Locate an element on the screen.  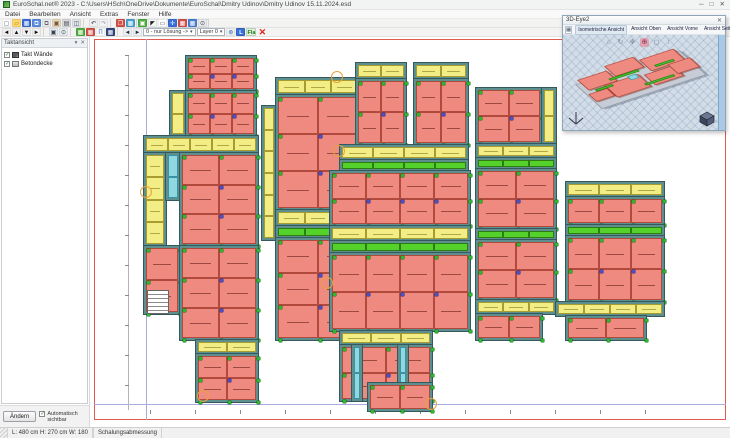
move-tool-icon: ✛ is located at coordinates (172, 23).